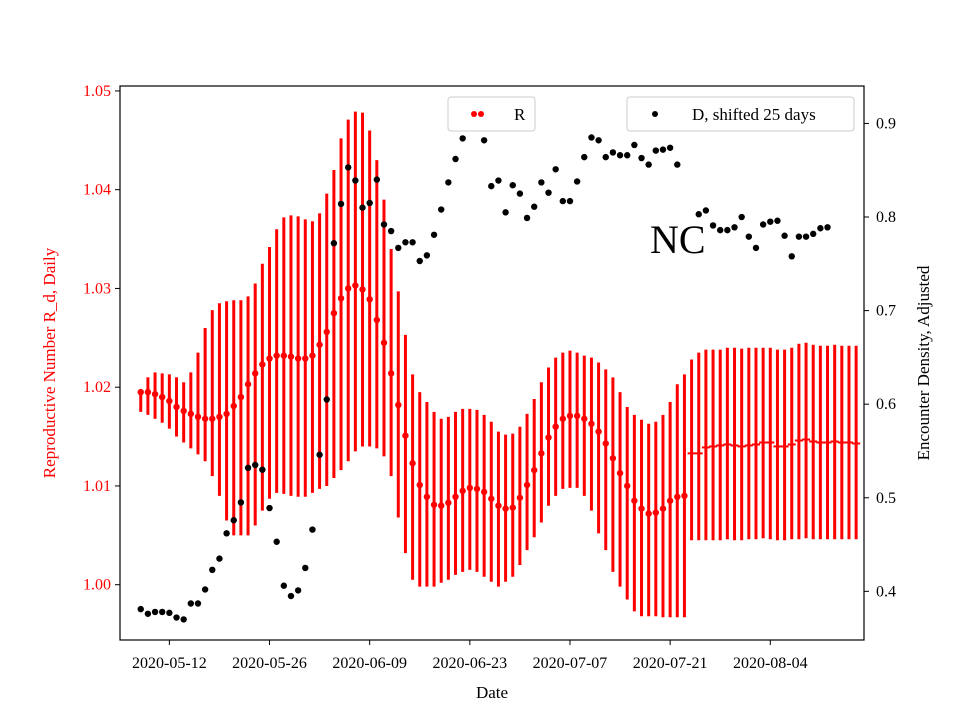  I want to click on y-right-tick-label: 0.5, so click(886, 498).